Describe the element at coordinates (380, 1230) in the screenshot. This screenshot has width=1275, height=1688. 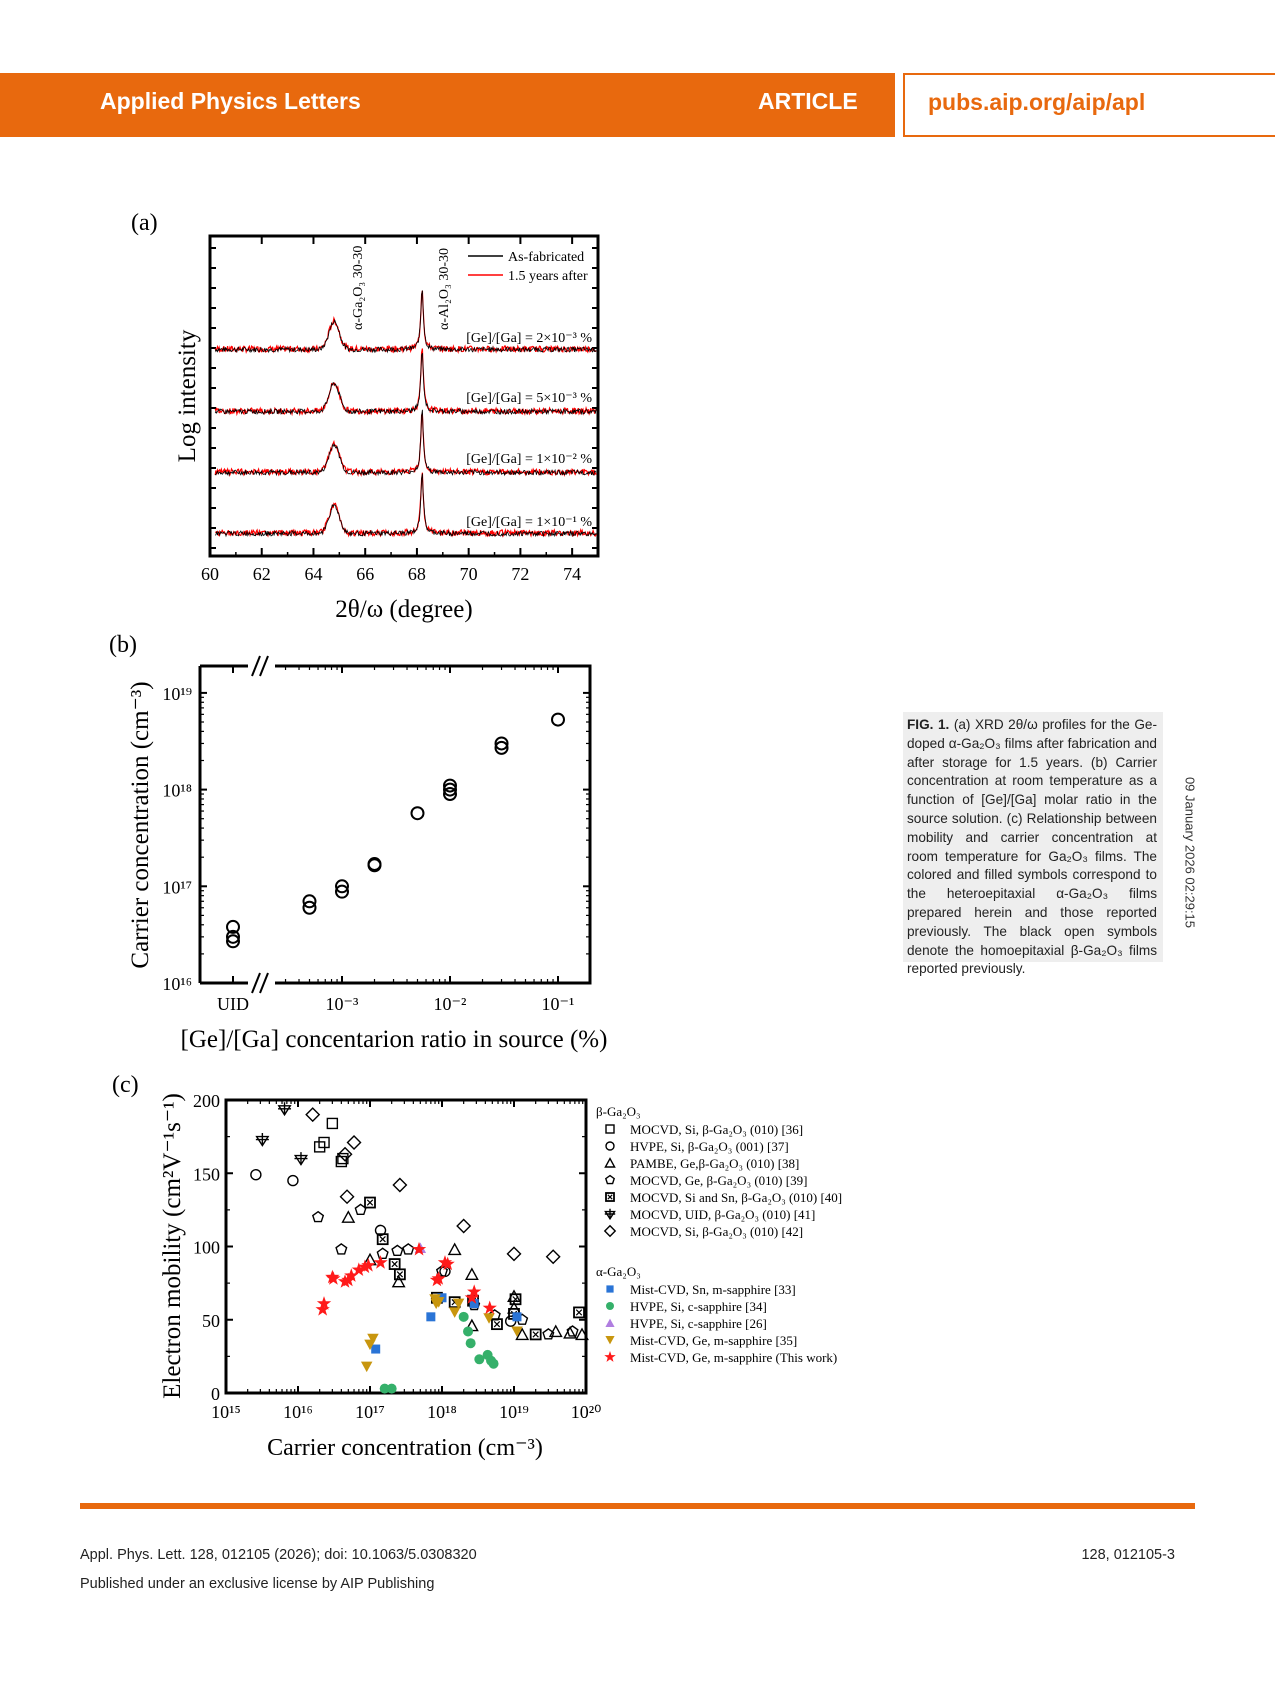
I see `data-point-open-circle` at that location.